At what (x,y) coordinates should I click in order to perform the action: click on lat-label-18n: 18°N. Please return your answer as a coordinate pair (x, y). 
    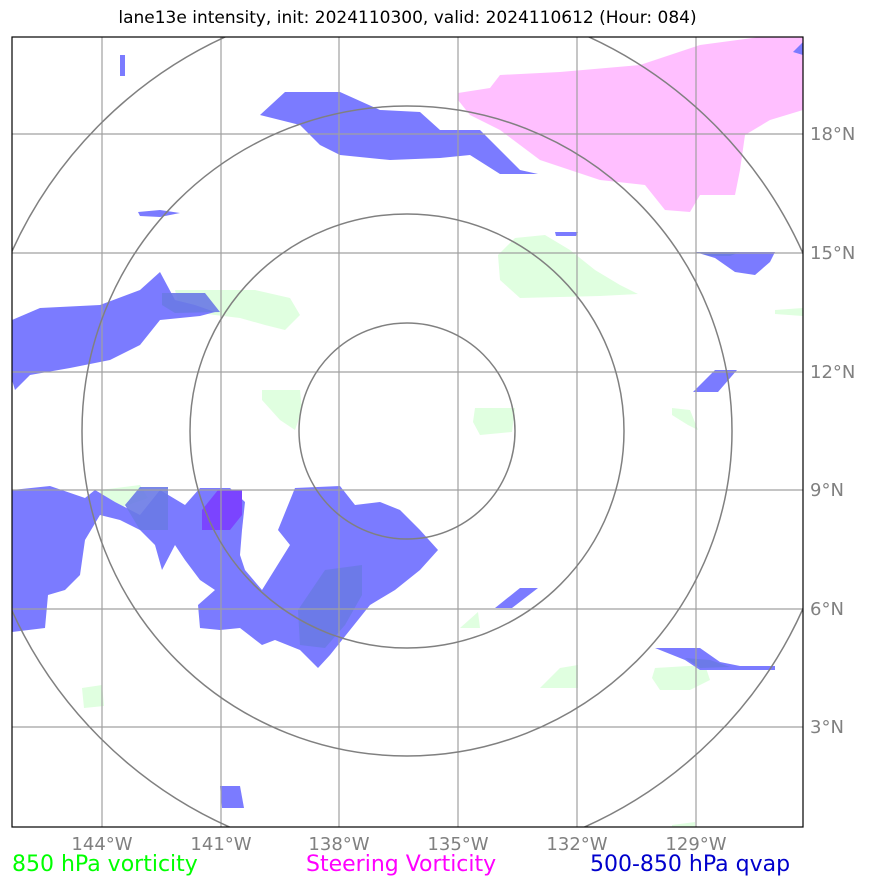
    Looking at the image, I should click on (832, 134).